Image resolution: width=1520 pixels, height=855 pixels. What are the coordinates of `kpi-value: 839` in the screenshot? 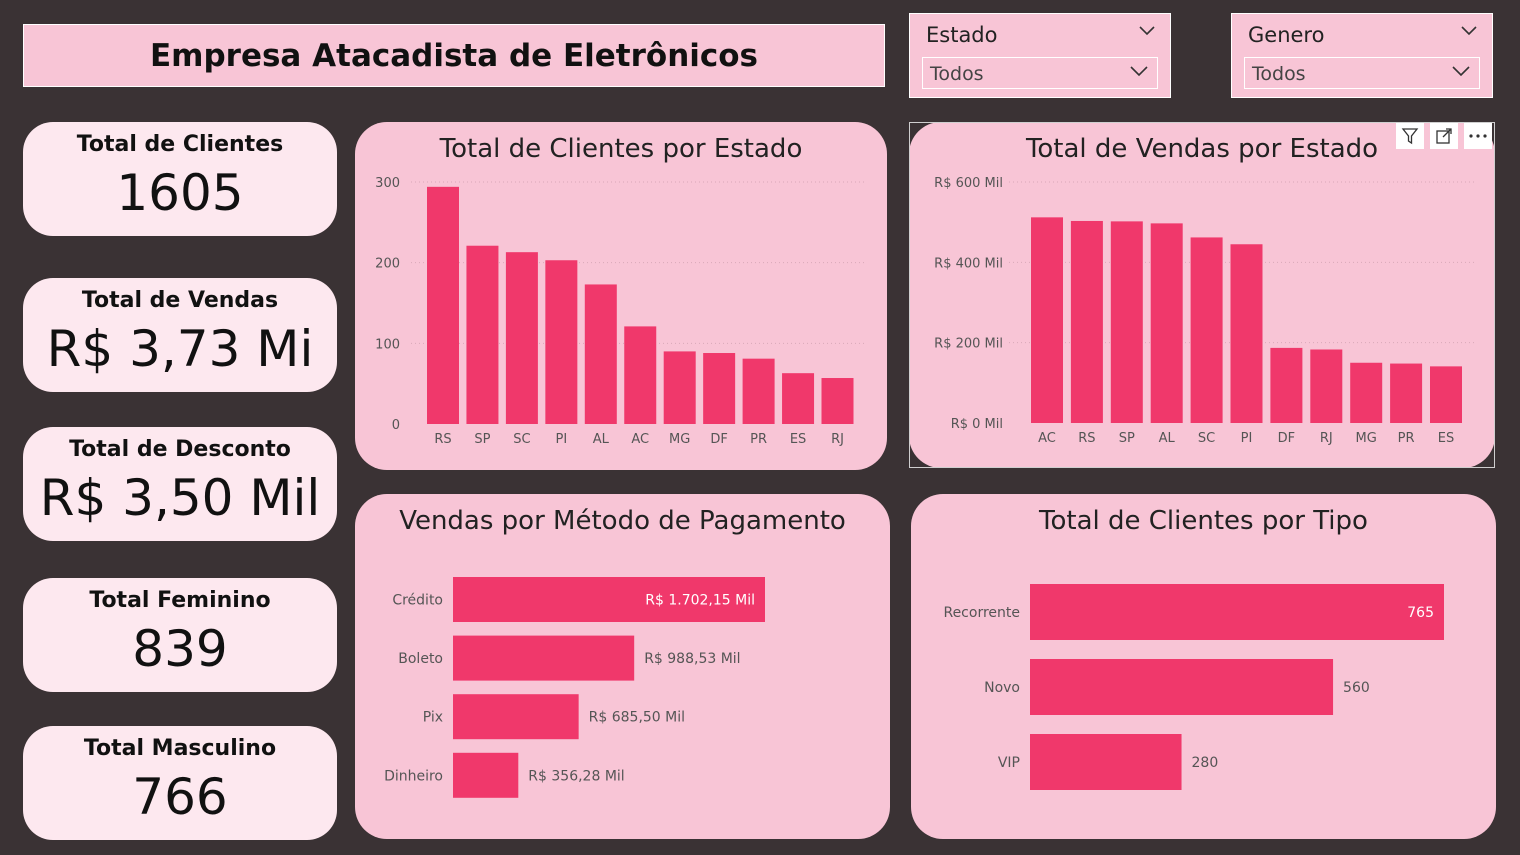 It's located at (180, 649).